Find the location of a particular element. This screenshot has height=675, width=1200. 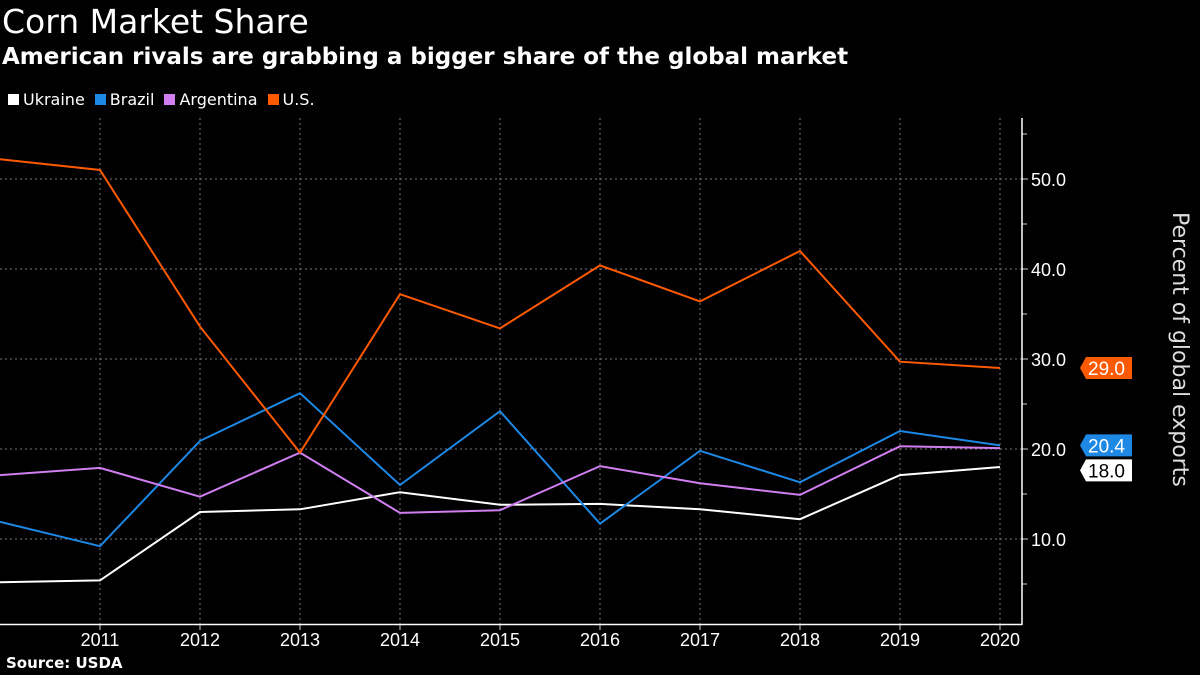

y-axis-label: Percent of global exports is located at coordinates (1179, 349).